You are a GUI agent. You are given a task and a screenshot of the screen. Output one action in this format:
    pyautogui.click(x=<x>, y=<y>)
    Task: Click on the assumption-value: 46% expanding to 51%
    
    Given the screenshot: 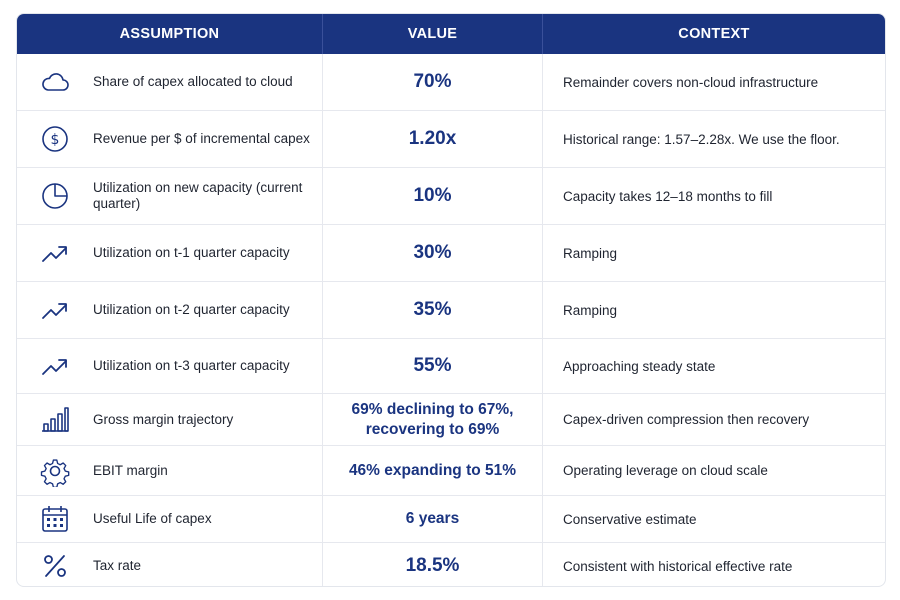 What is the action you would take?
    pyautogui.click(x=432, y=470)
    